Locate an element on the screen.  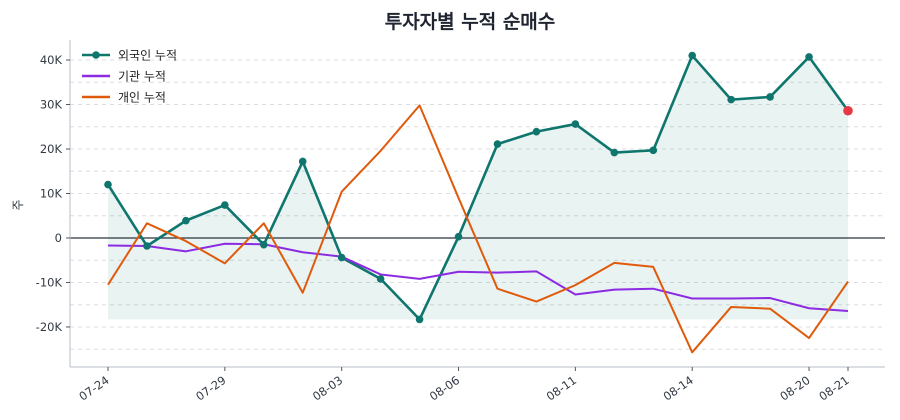
last-point-marker is located at coordinates (848, 110).